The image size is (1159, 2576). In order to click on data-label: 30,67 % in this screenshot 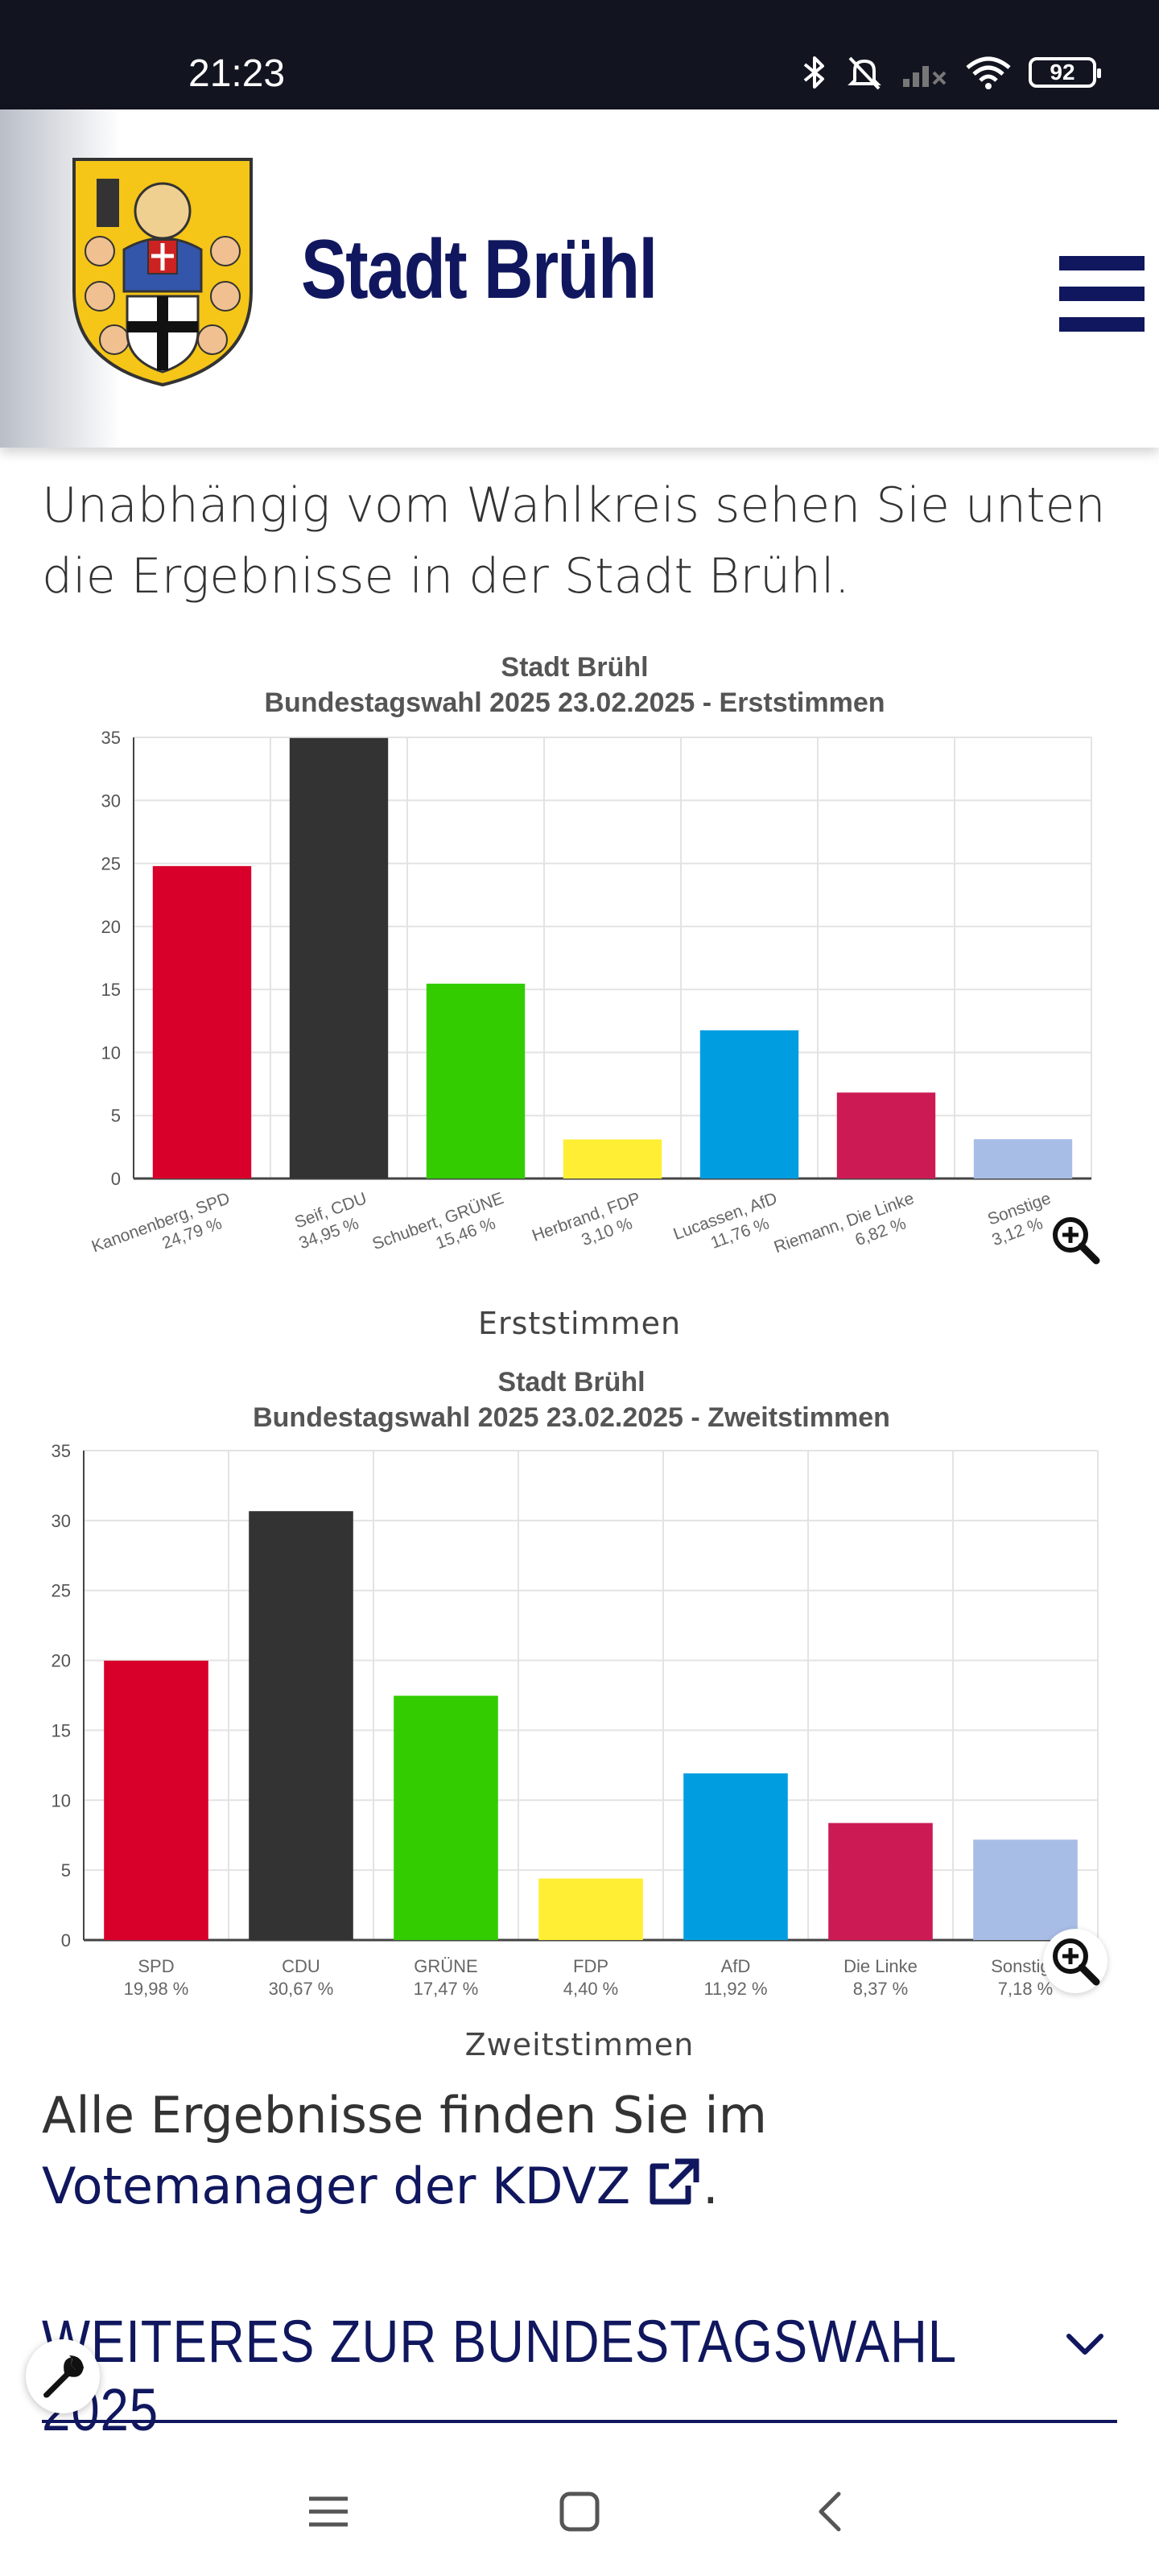, I will do `click(301, 1989)`.